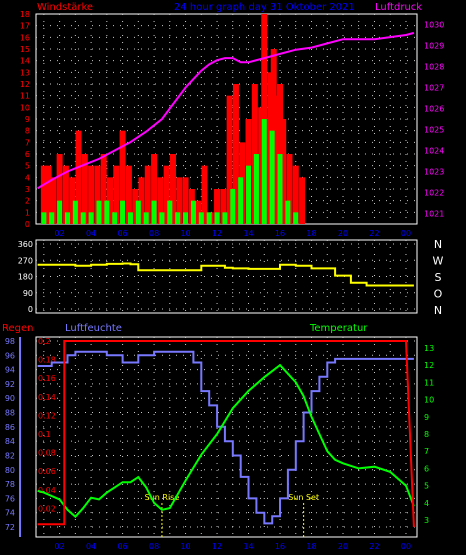 The width and height of the screenshot is (466, 555). What do you see at coordinates (10, 370) in the screenshot?
I see `humidity-tick-label: 94` at bounding box center [10, 370].